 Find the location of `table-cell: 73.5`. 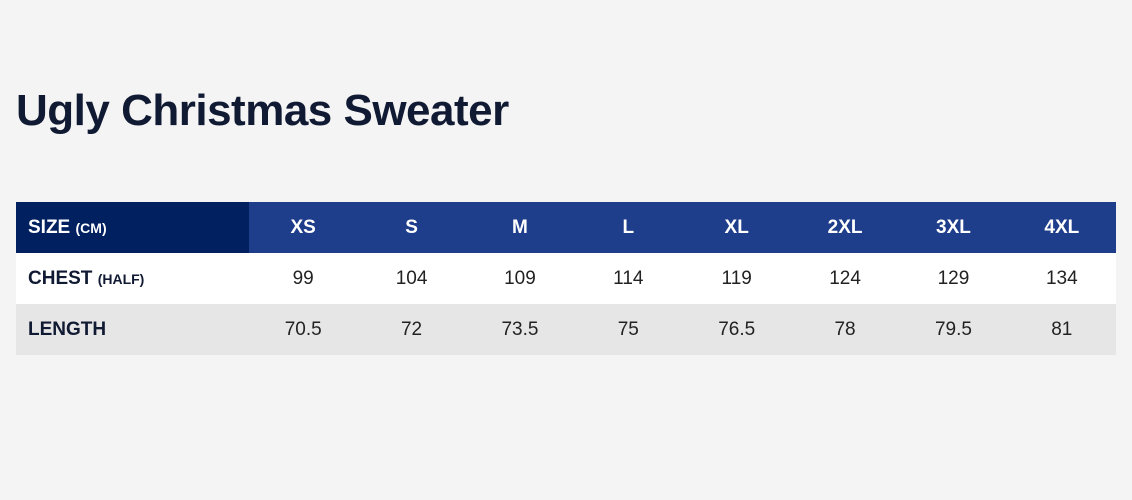

table-cell: 73.5 is located at coordinates (520, 329).